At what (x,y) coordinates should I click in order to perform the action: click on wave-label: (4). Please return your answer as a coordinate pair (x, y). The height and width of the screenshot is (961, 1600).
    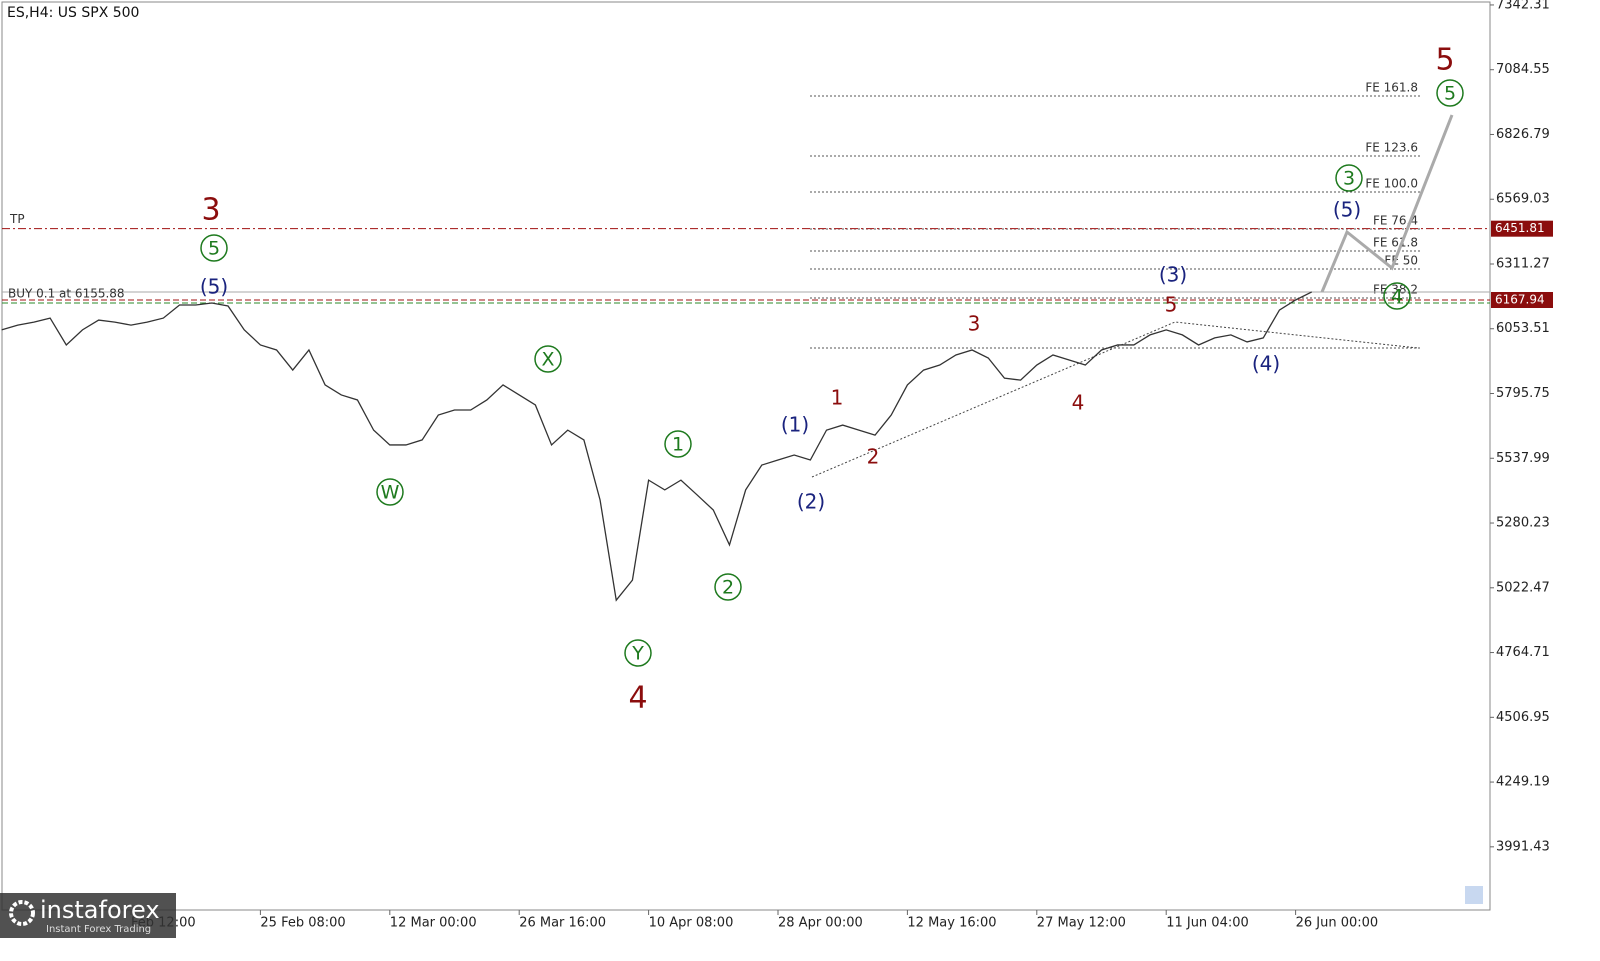
    Looking at the image, I should click on (1266, 364).